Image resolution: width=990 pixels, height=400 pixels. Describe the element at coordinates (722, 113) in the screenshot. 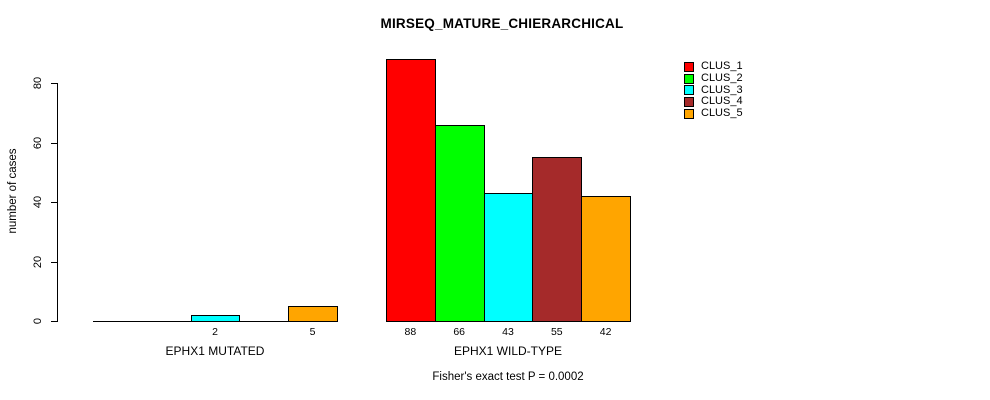

I see `legend-label: CLUS_5` at that location.